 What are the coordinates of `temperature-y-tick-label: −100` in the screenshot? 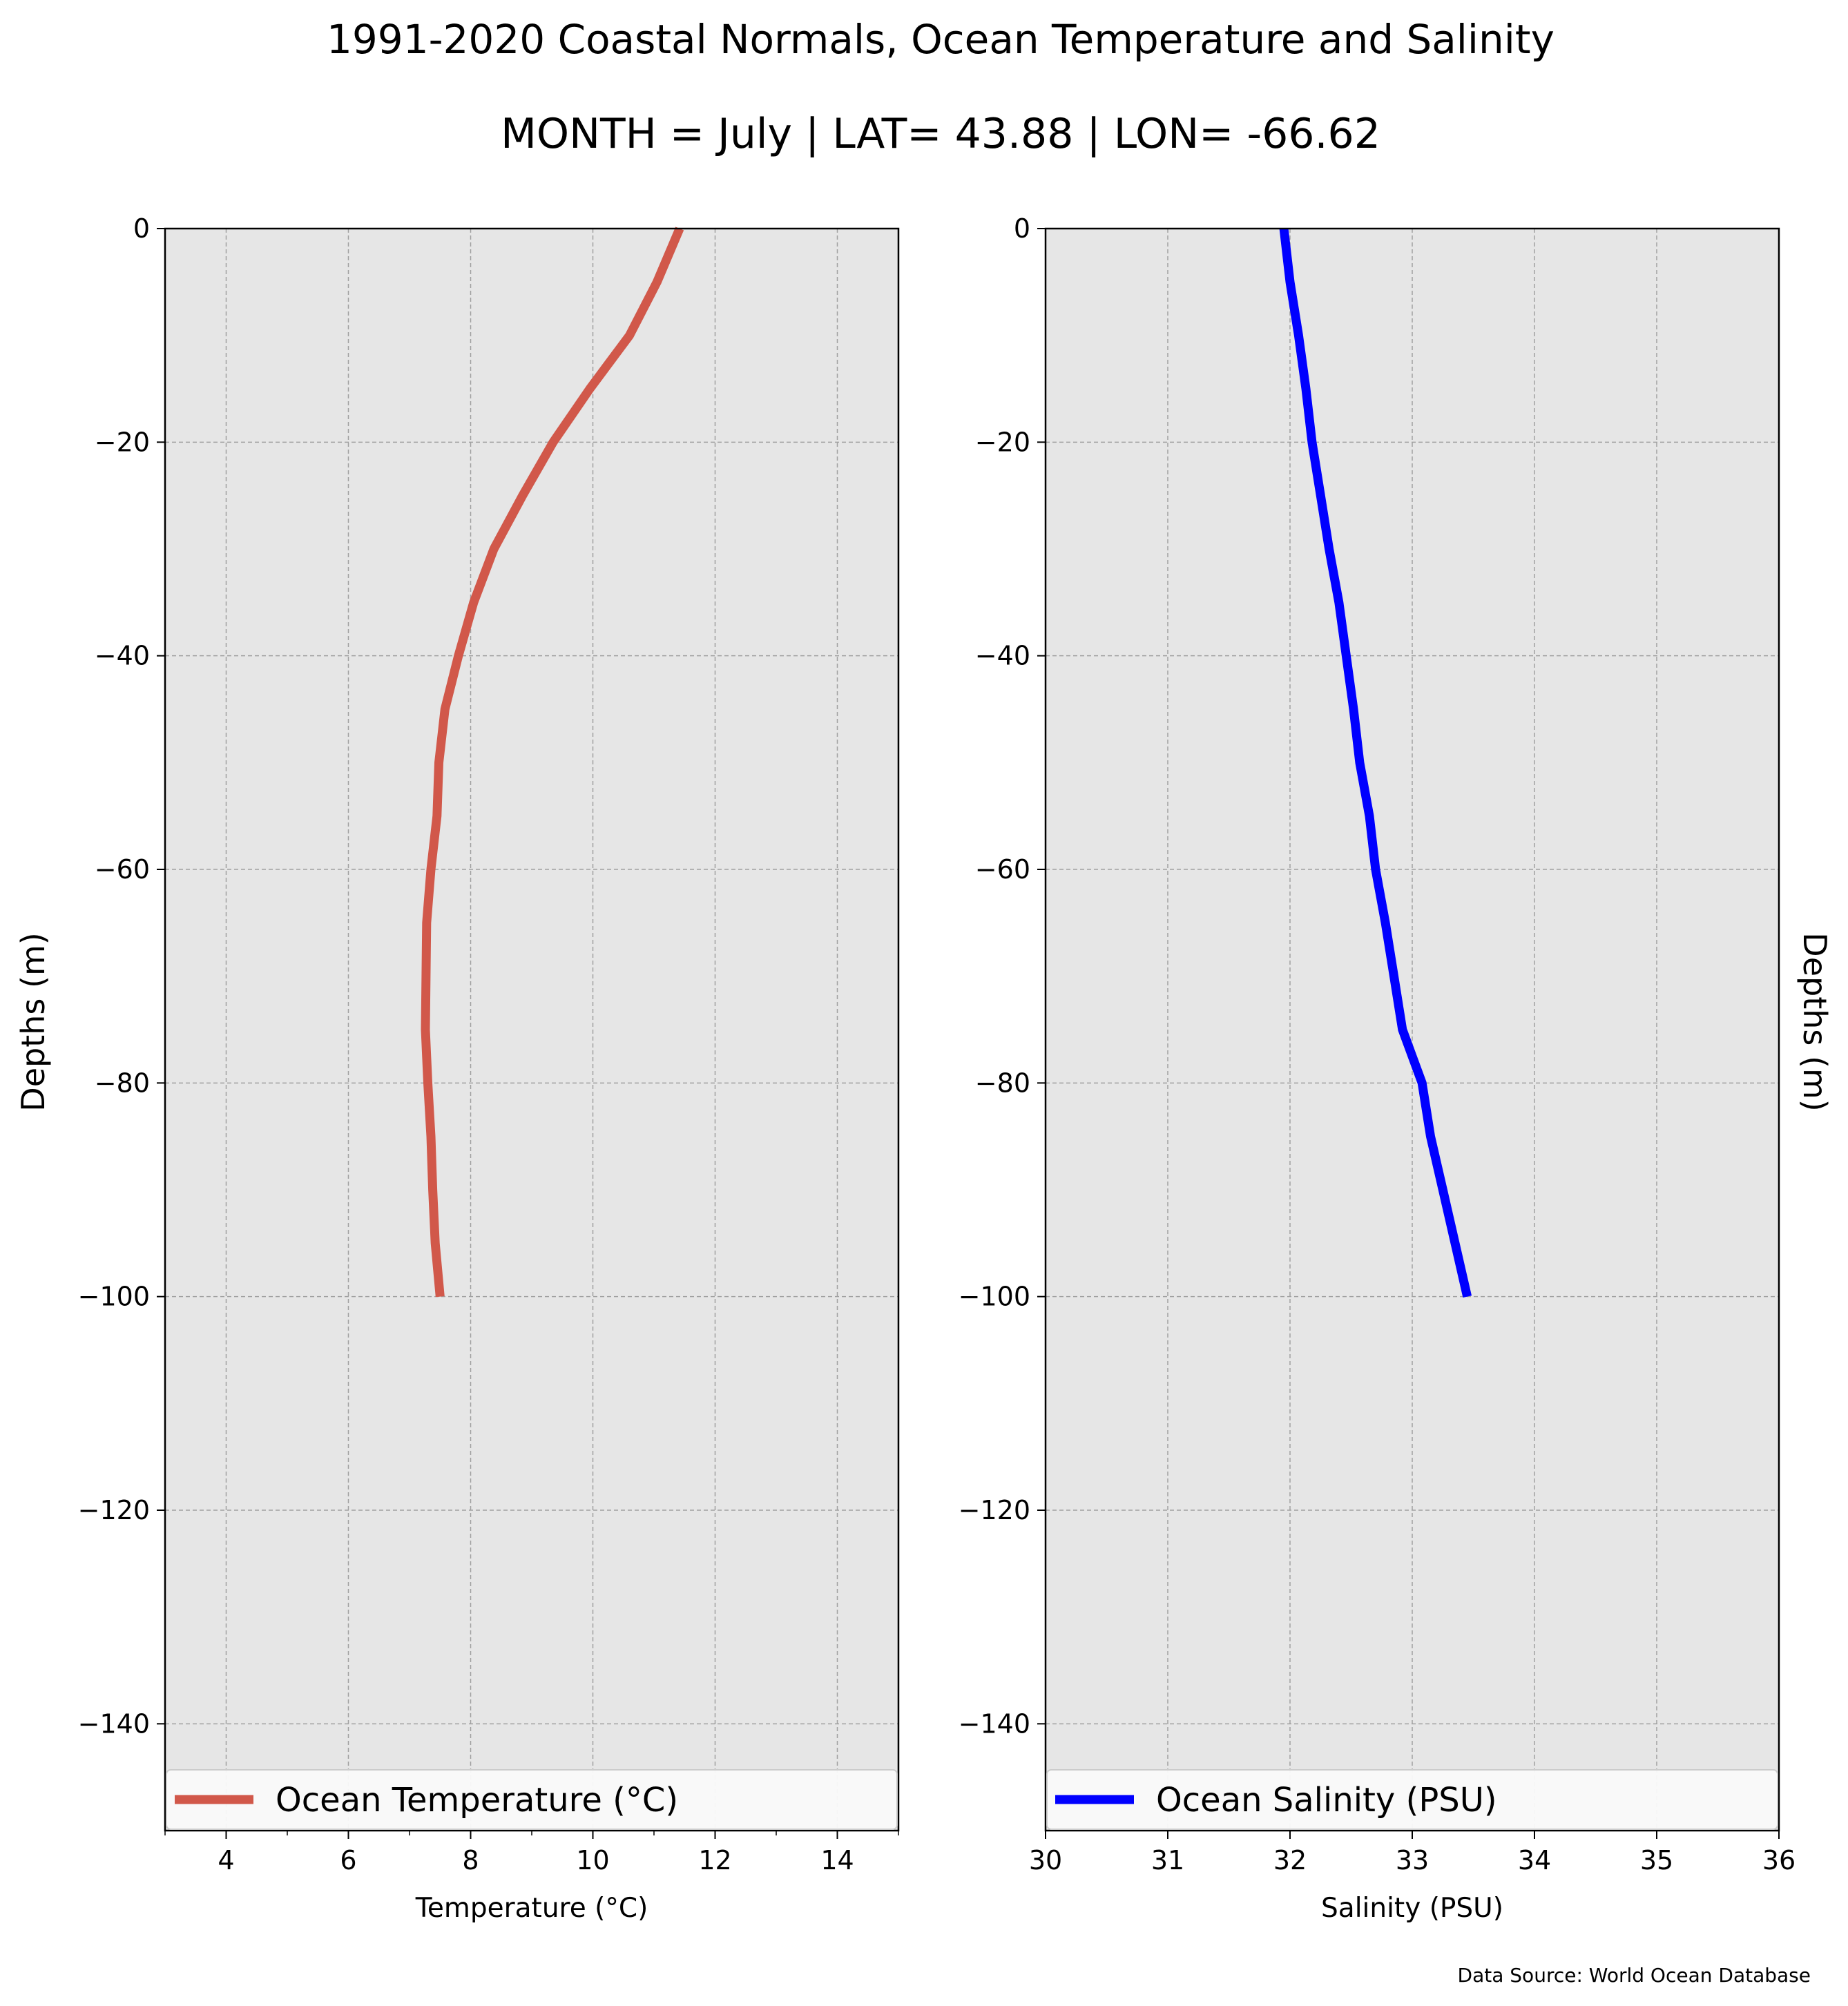 It's located at (114, 1297).